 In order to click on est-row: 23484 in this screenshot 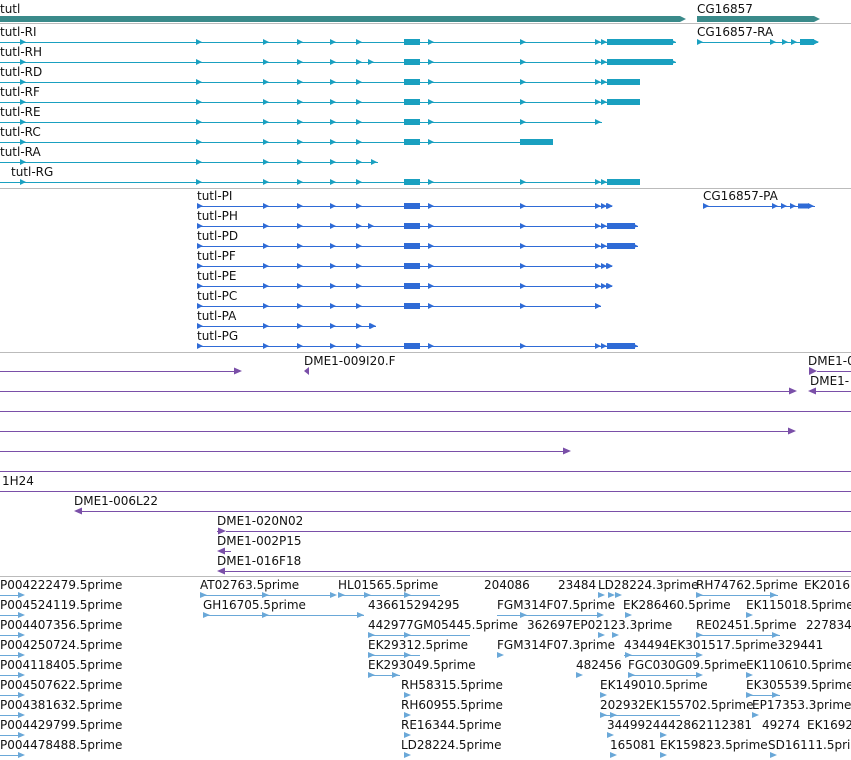, I will do `click(581, 588)`.